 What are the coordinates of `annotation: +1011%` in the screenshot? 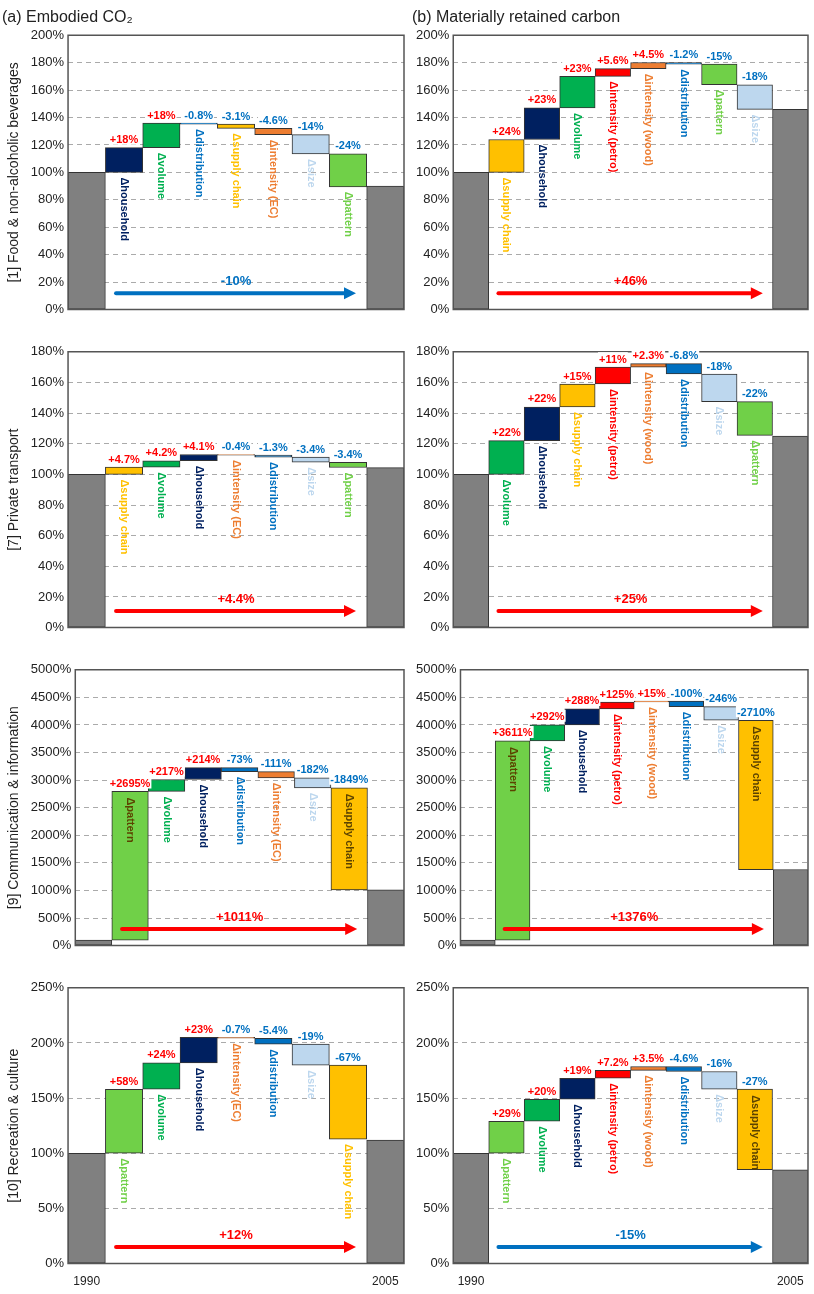 It's located at (239, 917).